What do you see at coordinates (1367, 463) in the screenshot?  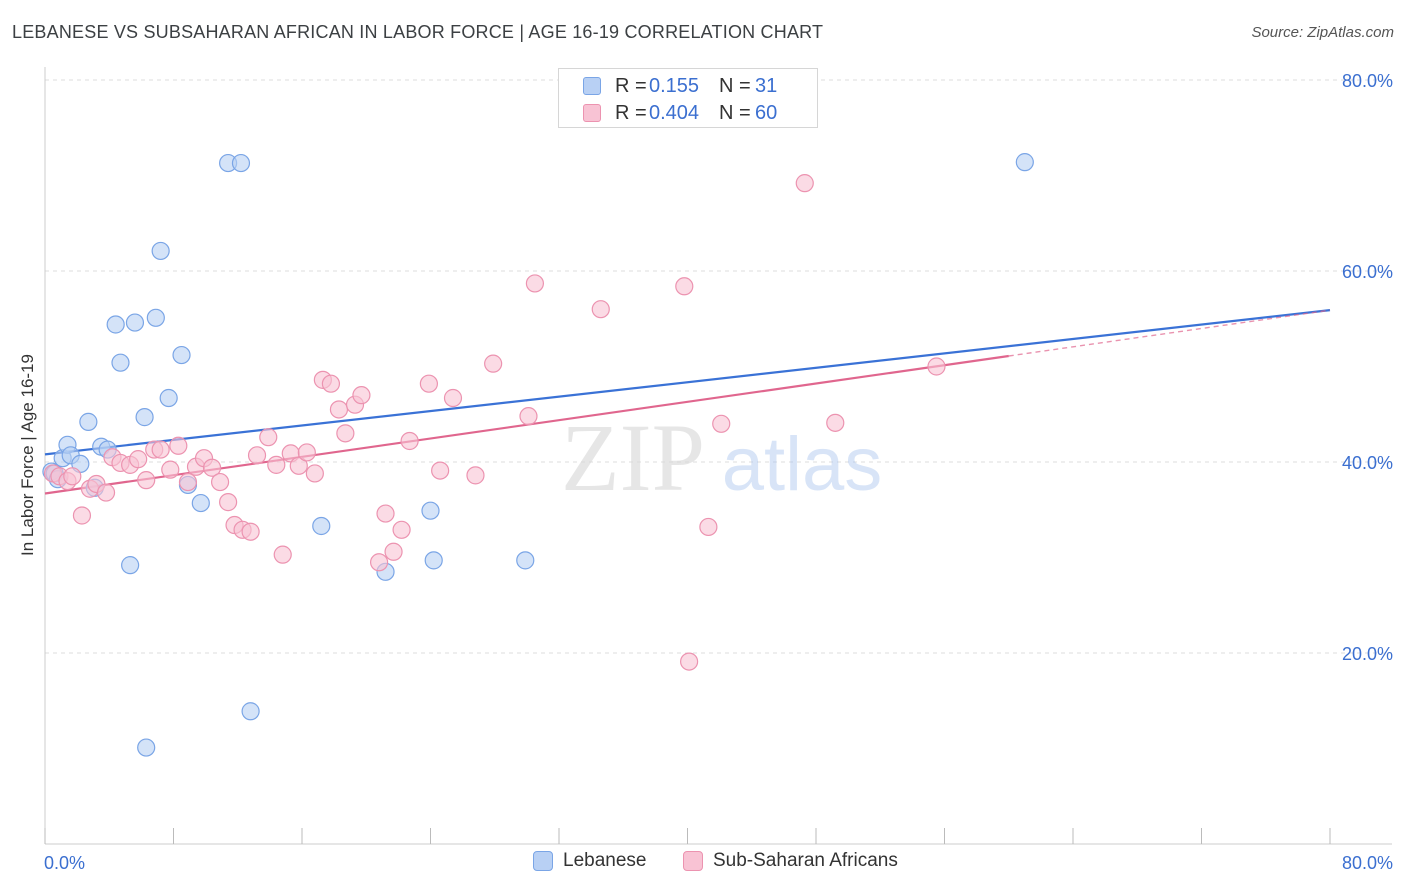 I see `y-tick-label: 40.0%` at bounding box center [1367, 463].